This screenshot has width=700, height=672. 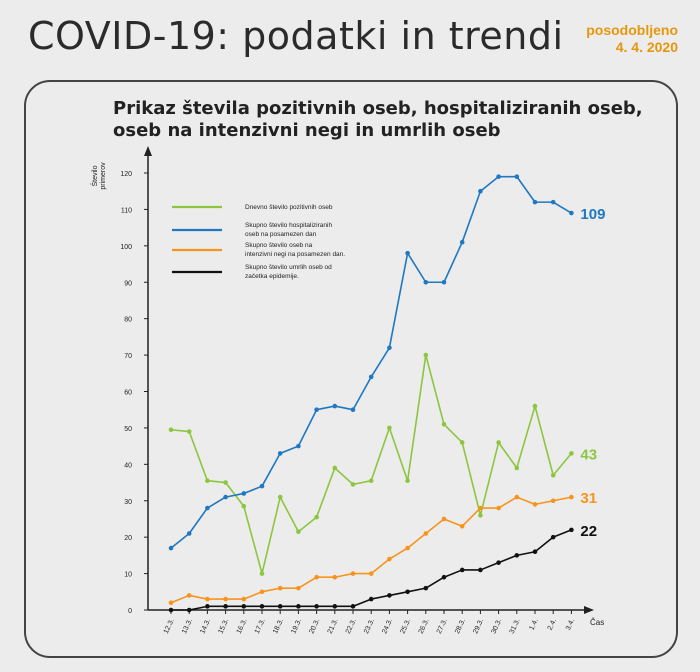 What do you see at coordinates (588, 531) in the screenshot?
I see `series-end-label: 22` at bounding box center [588, 531].